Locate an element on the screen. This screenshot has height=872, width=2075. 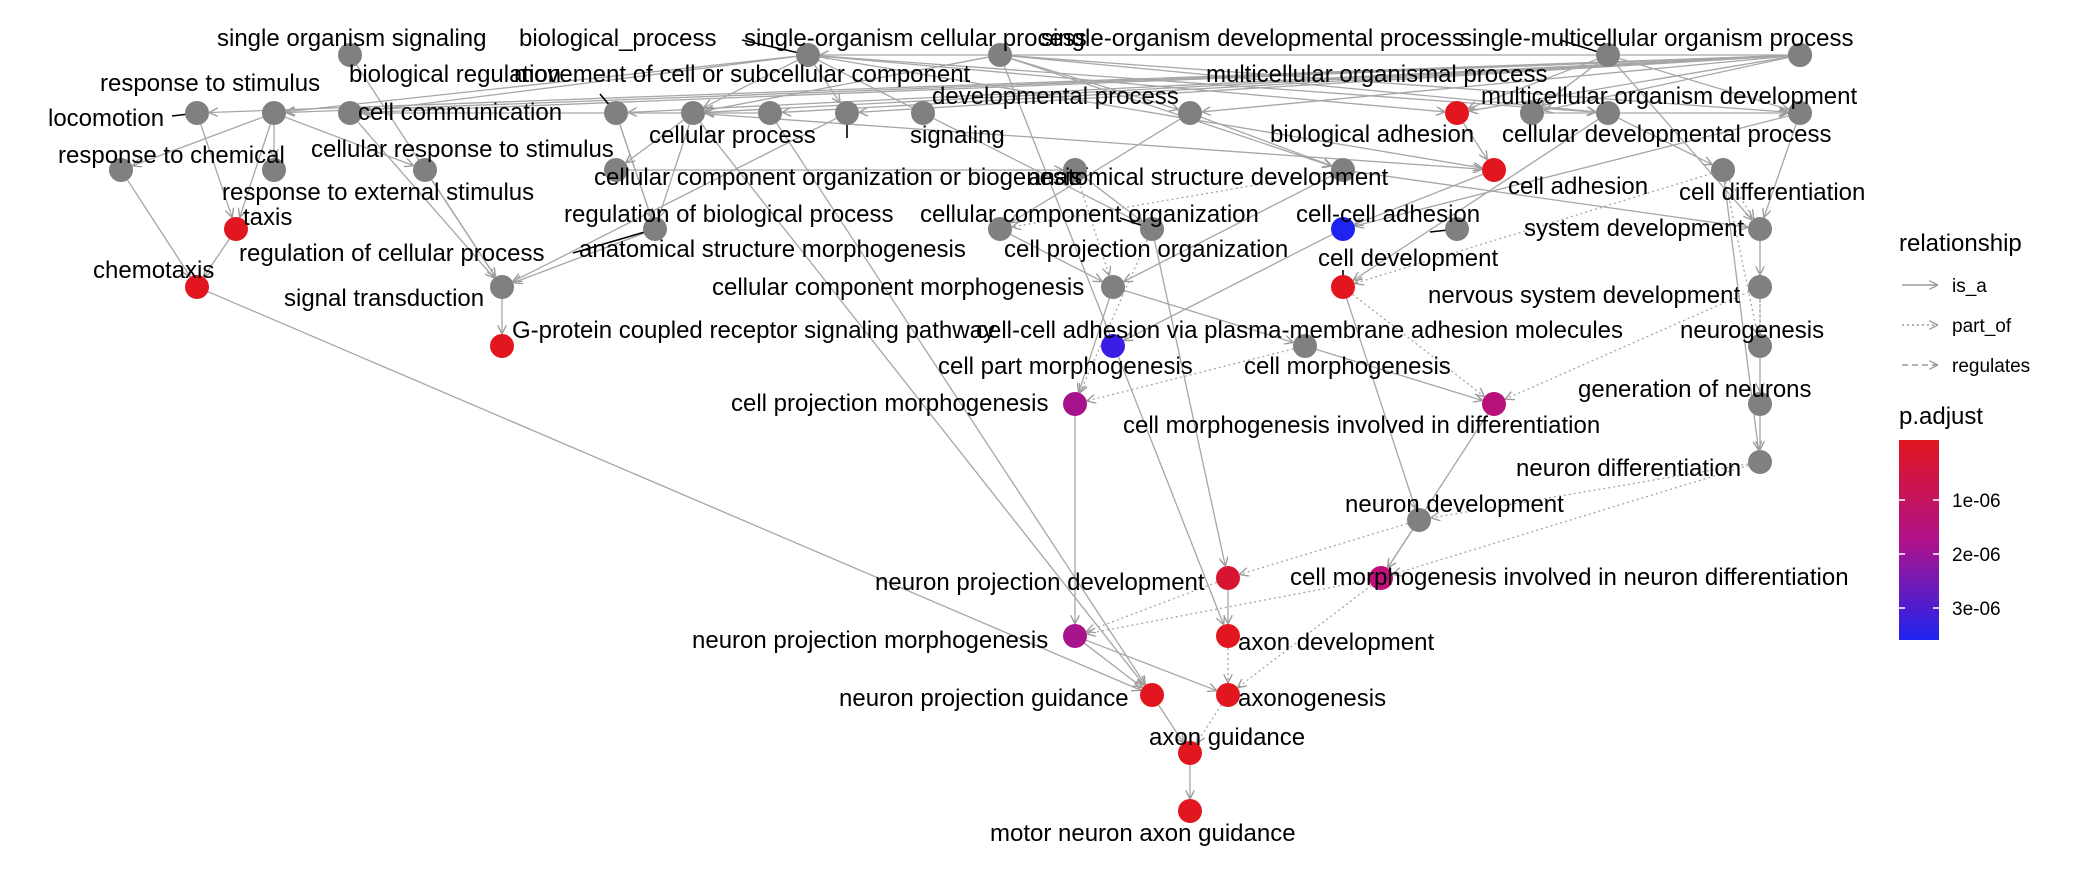
node-response-to-stimulus is located at coordinates (274, 113).